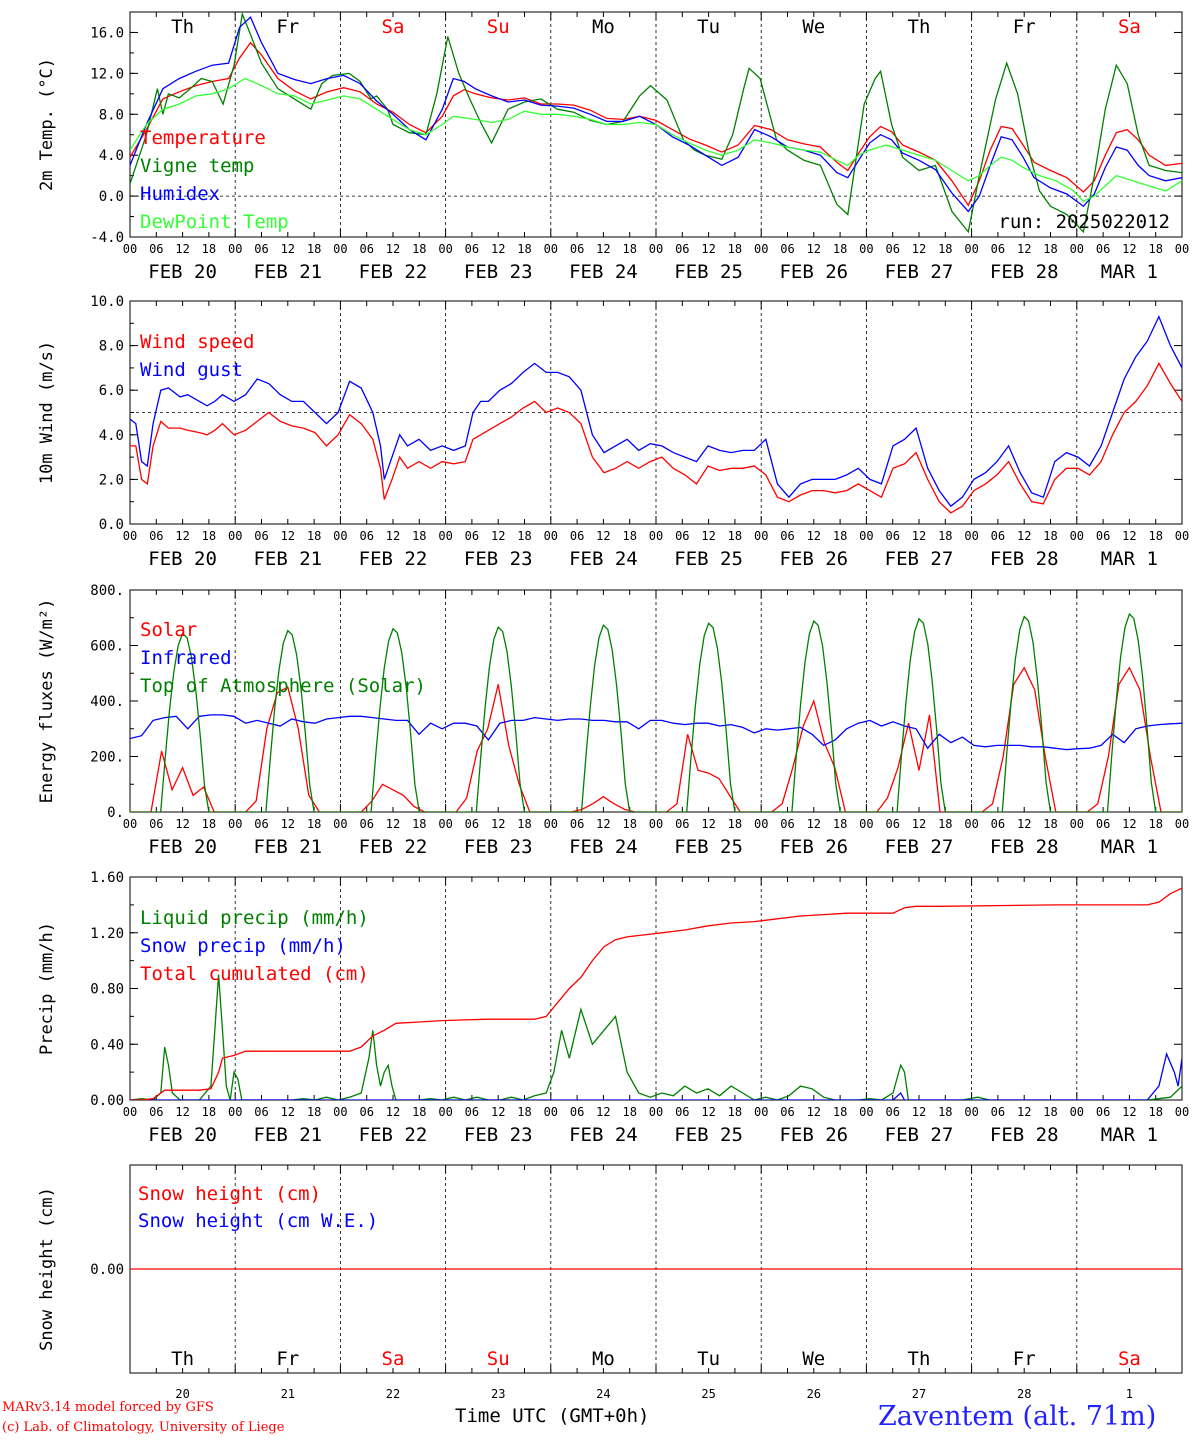 The image size is (1194, 1440). I want to click on series-line-dewpoint-temp, so click(656, 139).